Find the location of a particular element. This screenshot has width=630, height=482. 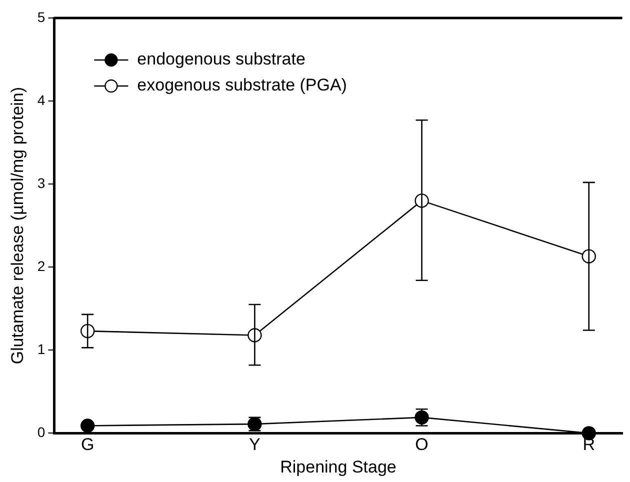

x-tick-label: O is located at coordinates (421, 444).